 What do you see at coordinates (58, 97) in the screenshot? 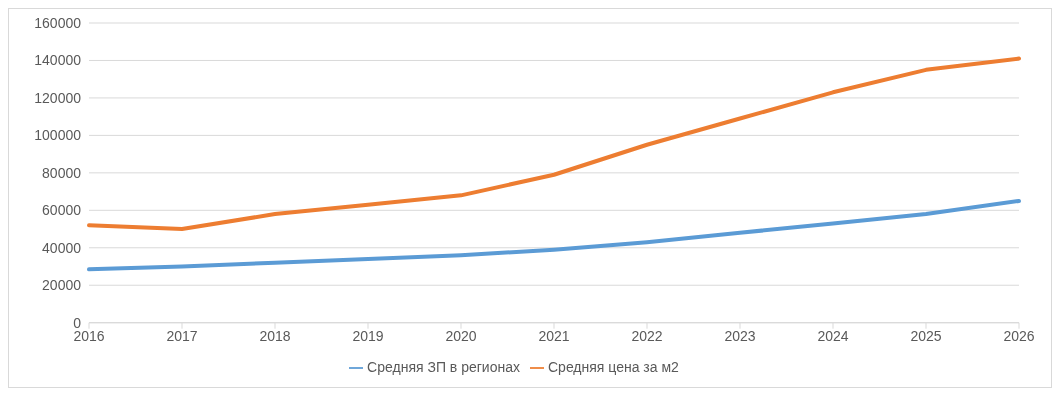
I see `y-tick-label: 120000` at bounding box center [58, 97].